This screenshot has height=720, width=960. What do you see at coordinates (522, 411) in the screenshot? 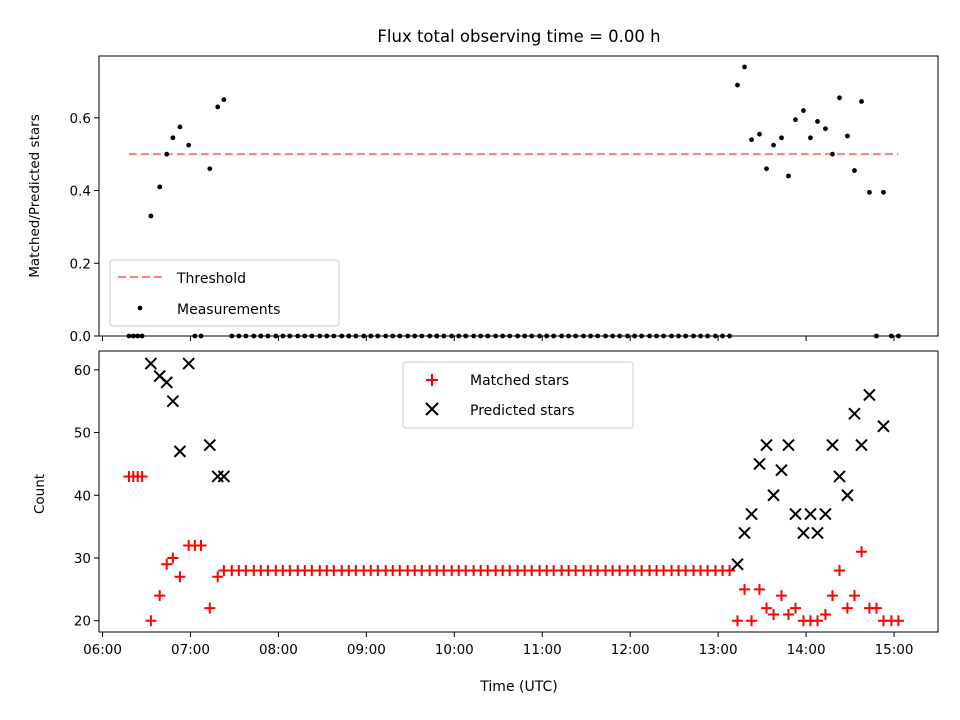
I see `predicted-legend-label: Predicted stars` at bounding box center [522, 411].